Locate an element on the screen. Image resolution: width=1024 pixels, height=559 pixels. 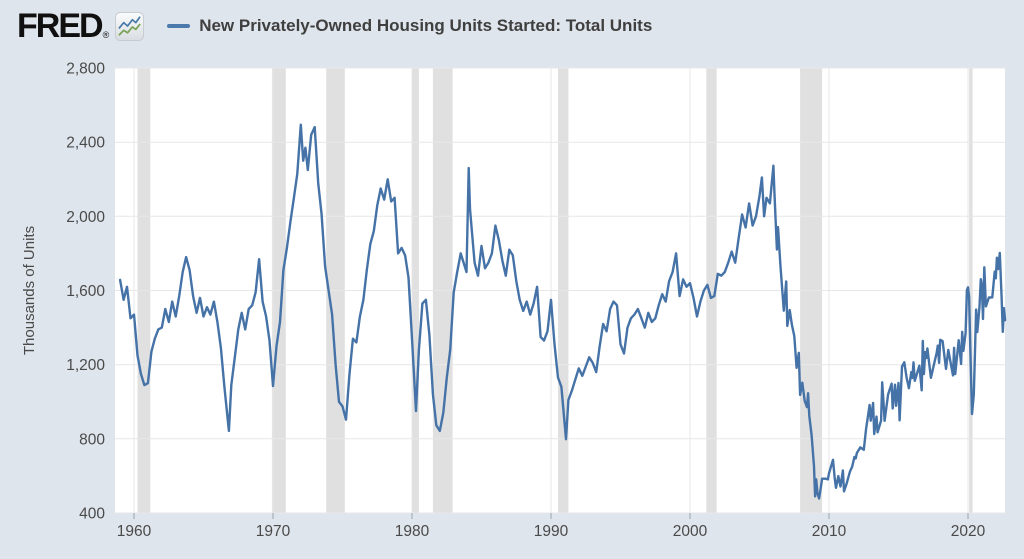
y-tick-label: 2,000 is located at coordinates (85, 217).